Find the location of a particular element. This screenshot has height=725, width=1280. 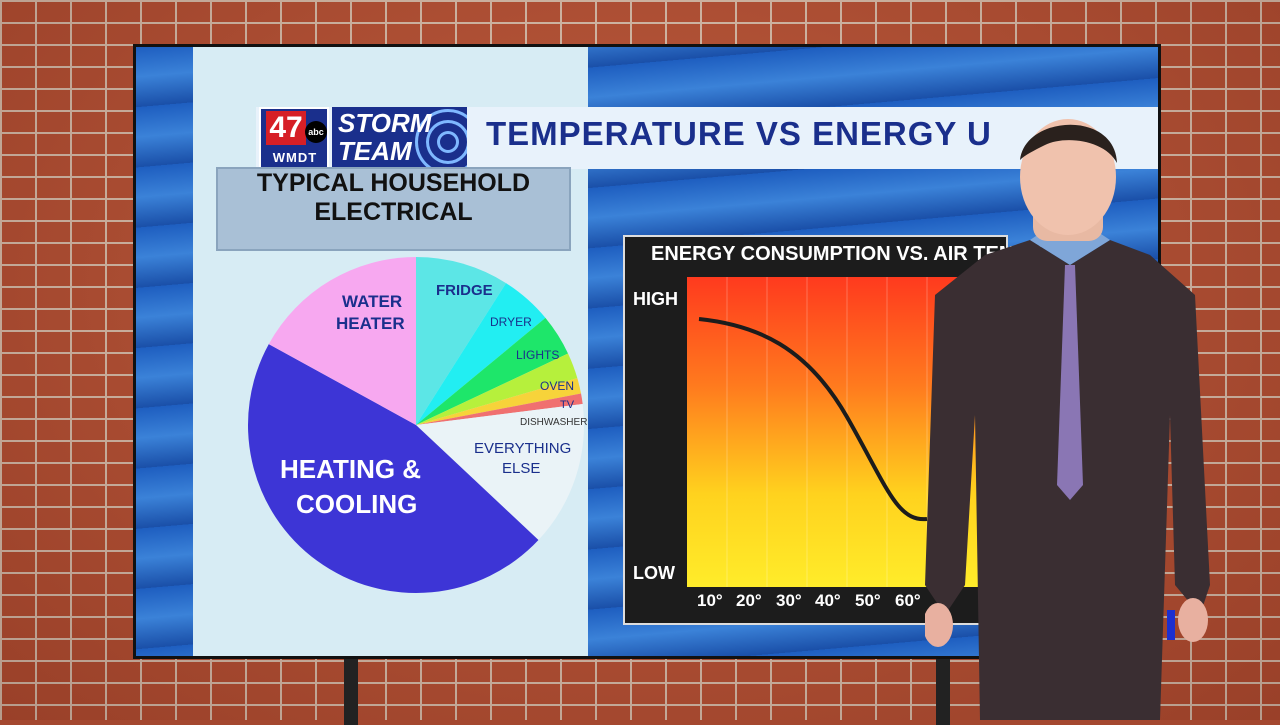

chart-title: ENERGY CONSUMPTION VS. AIR TEMPE is located at coordinates (847, 254).